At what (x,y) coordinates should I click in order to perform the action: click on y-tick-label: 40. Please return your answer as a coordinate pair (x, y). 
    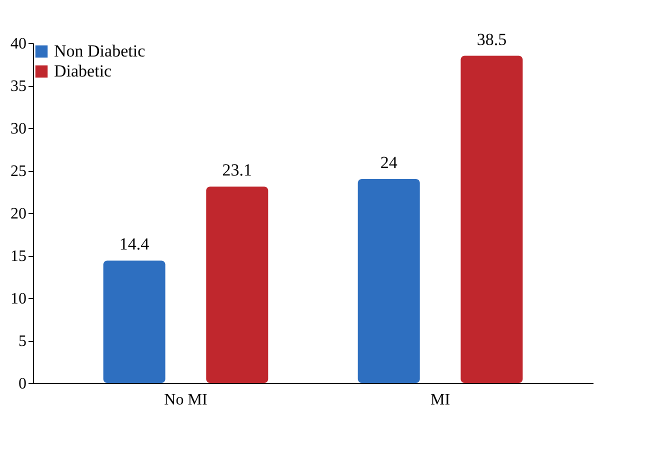
    Looking at the image, I should click on (18, 44).